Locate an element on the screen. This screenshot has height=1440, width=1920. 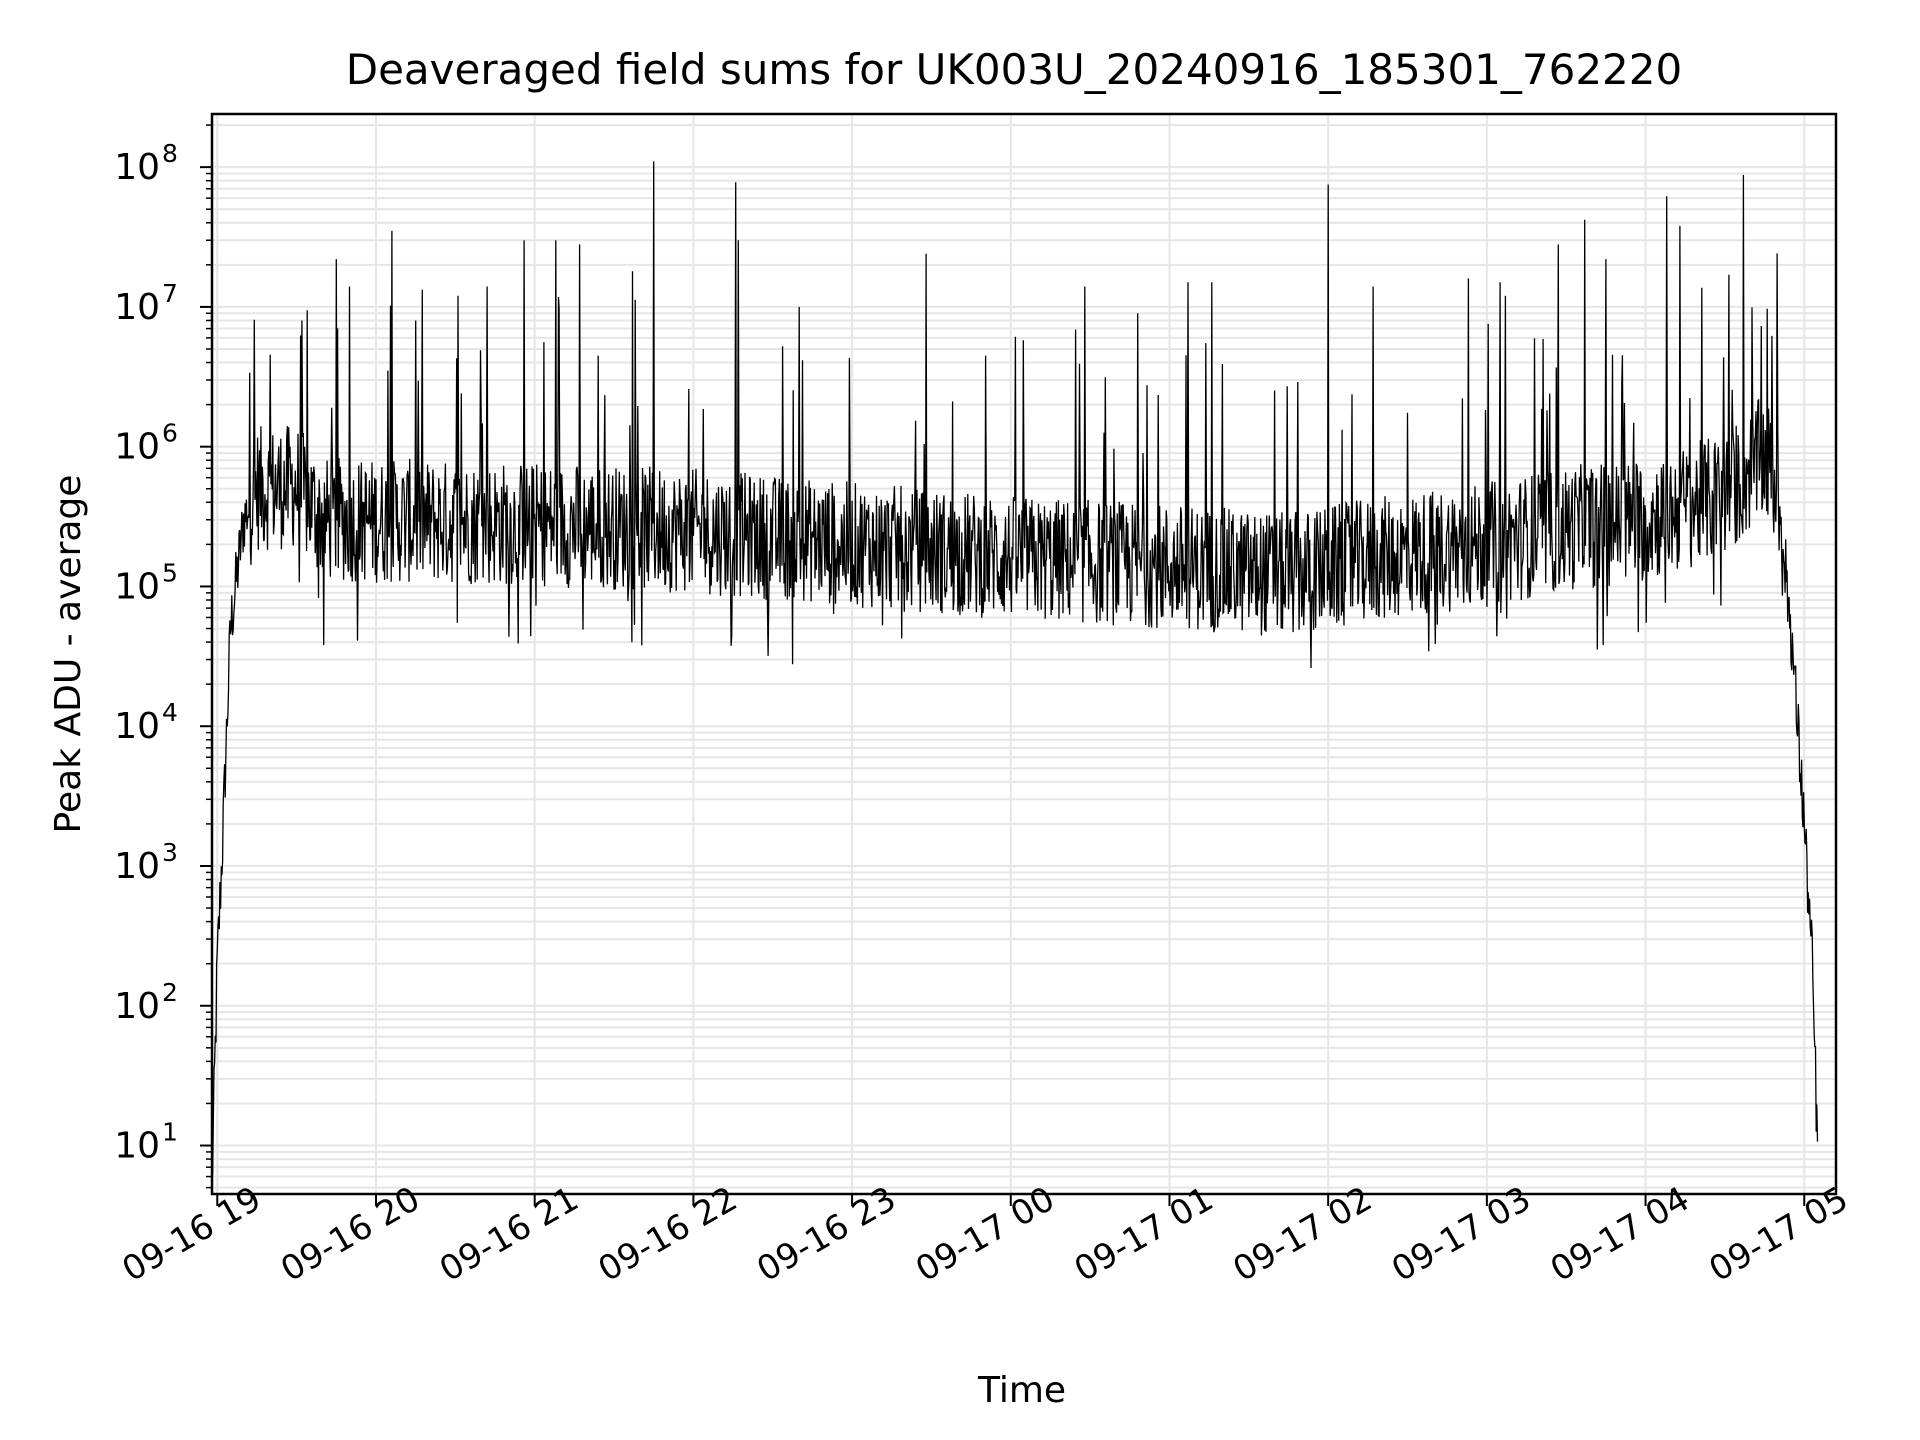
y-tick-label-exponent: 1 is located at coordinates (170, 1132).